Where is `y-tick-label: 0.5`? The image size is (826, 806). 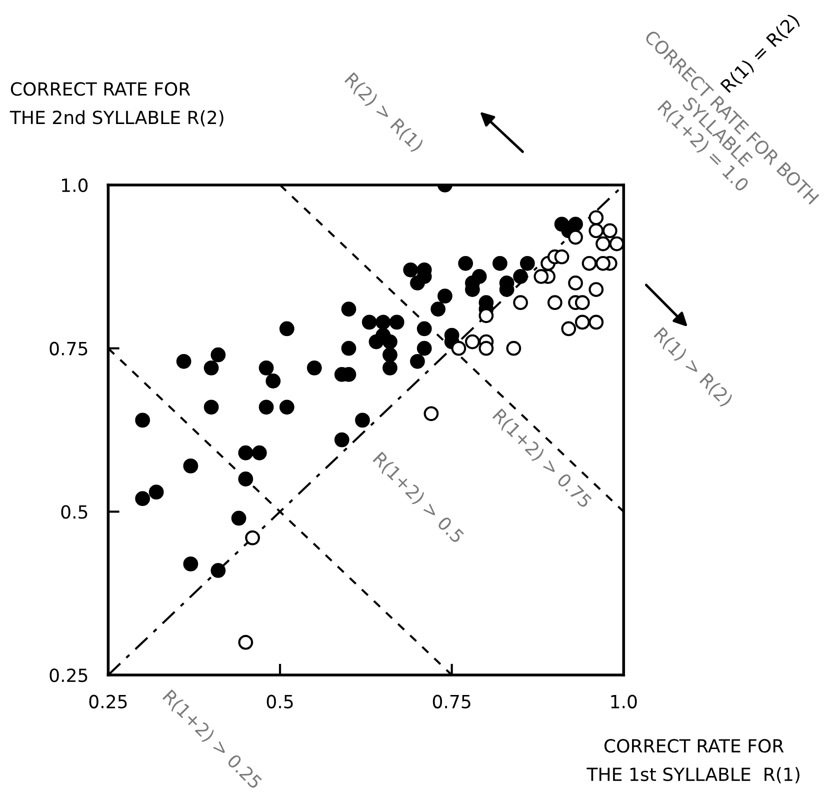 y-tick-label: 0.5 is located at coordinates (74, 512).